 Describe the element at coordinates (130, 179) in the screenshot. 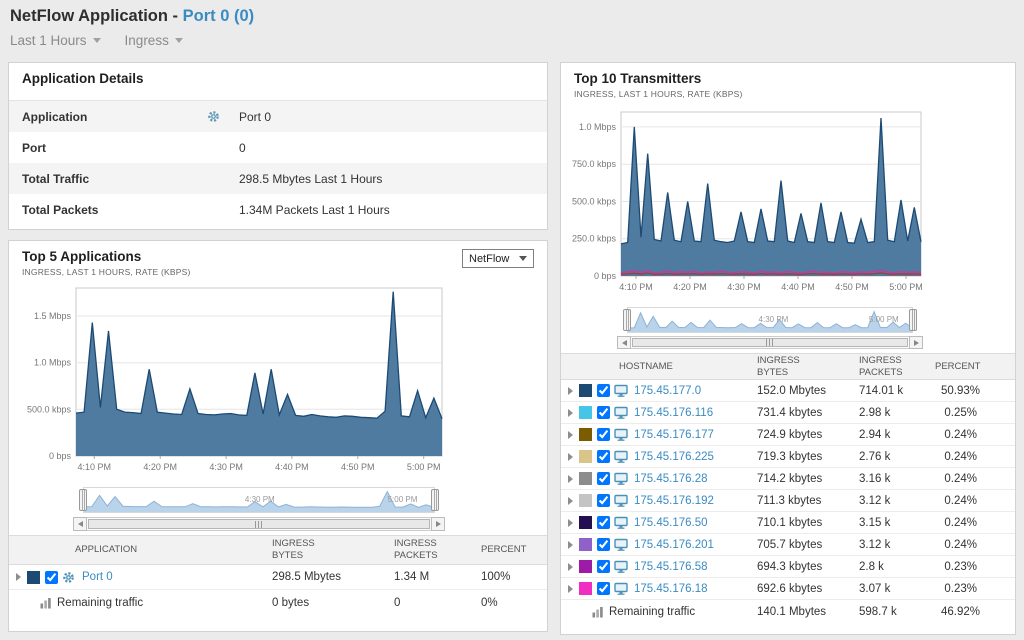

I see `detail-label: Total Traffic` at that location.